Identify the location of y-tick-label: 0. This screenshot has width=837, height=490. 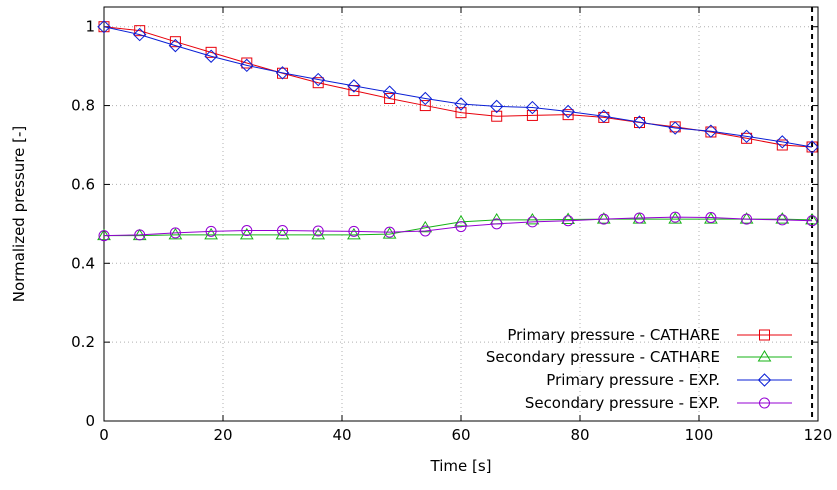
(90, 421).